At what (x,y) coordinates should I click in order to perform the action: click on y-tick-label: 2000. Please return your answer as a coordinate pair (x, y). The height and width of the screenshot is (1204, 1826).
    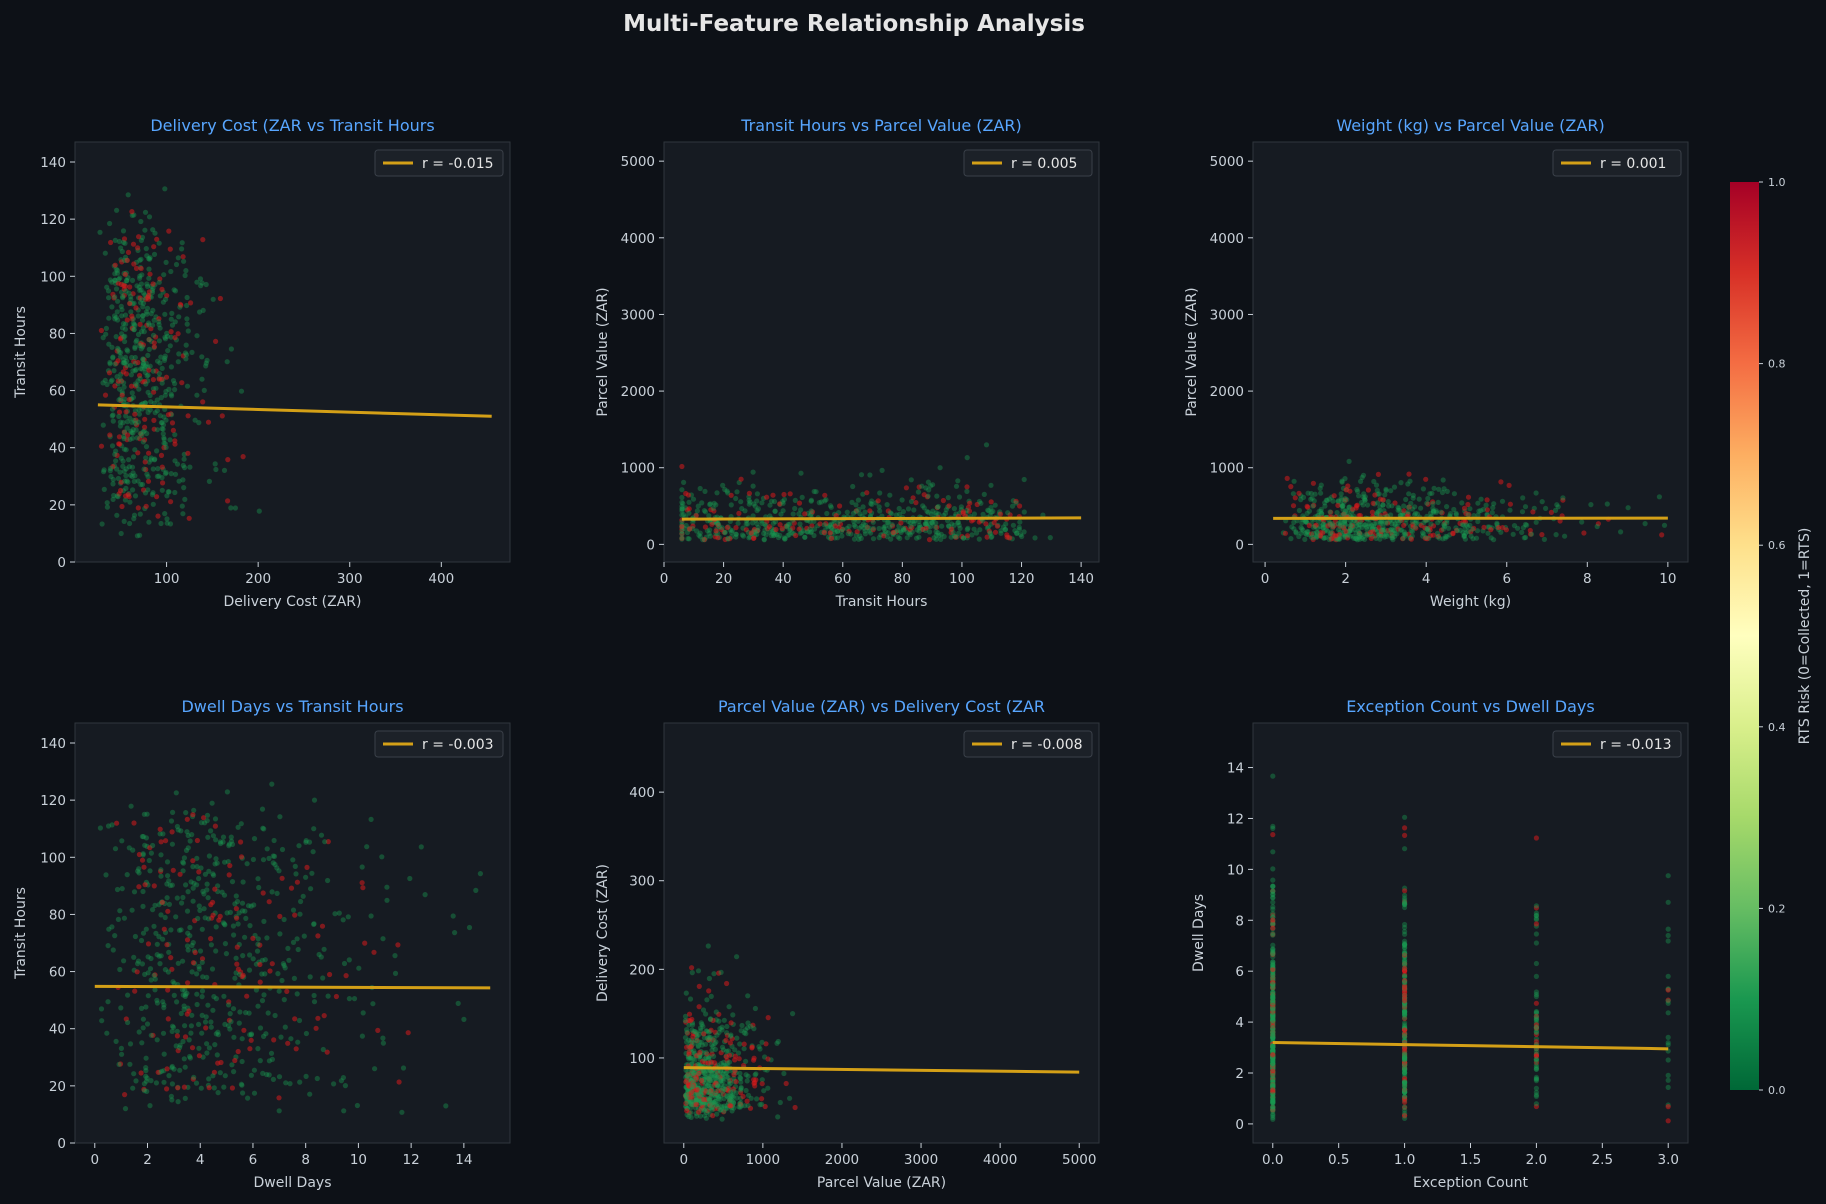
    Looking at the image, I should click on (1227, 392).